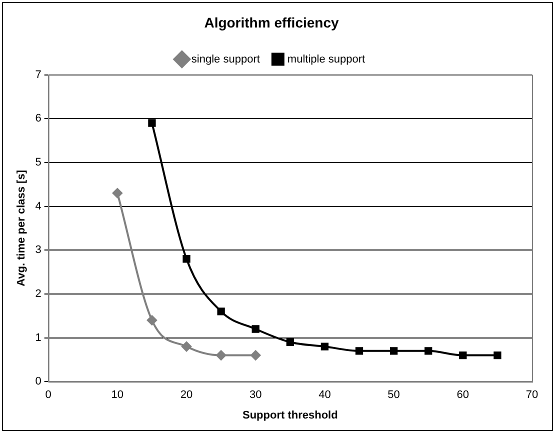  What do you see at coordinates (255, 395) in the screenshot?
I see `x-tick-label: 30` at bounding box center [255, 395].